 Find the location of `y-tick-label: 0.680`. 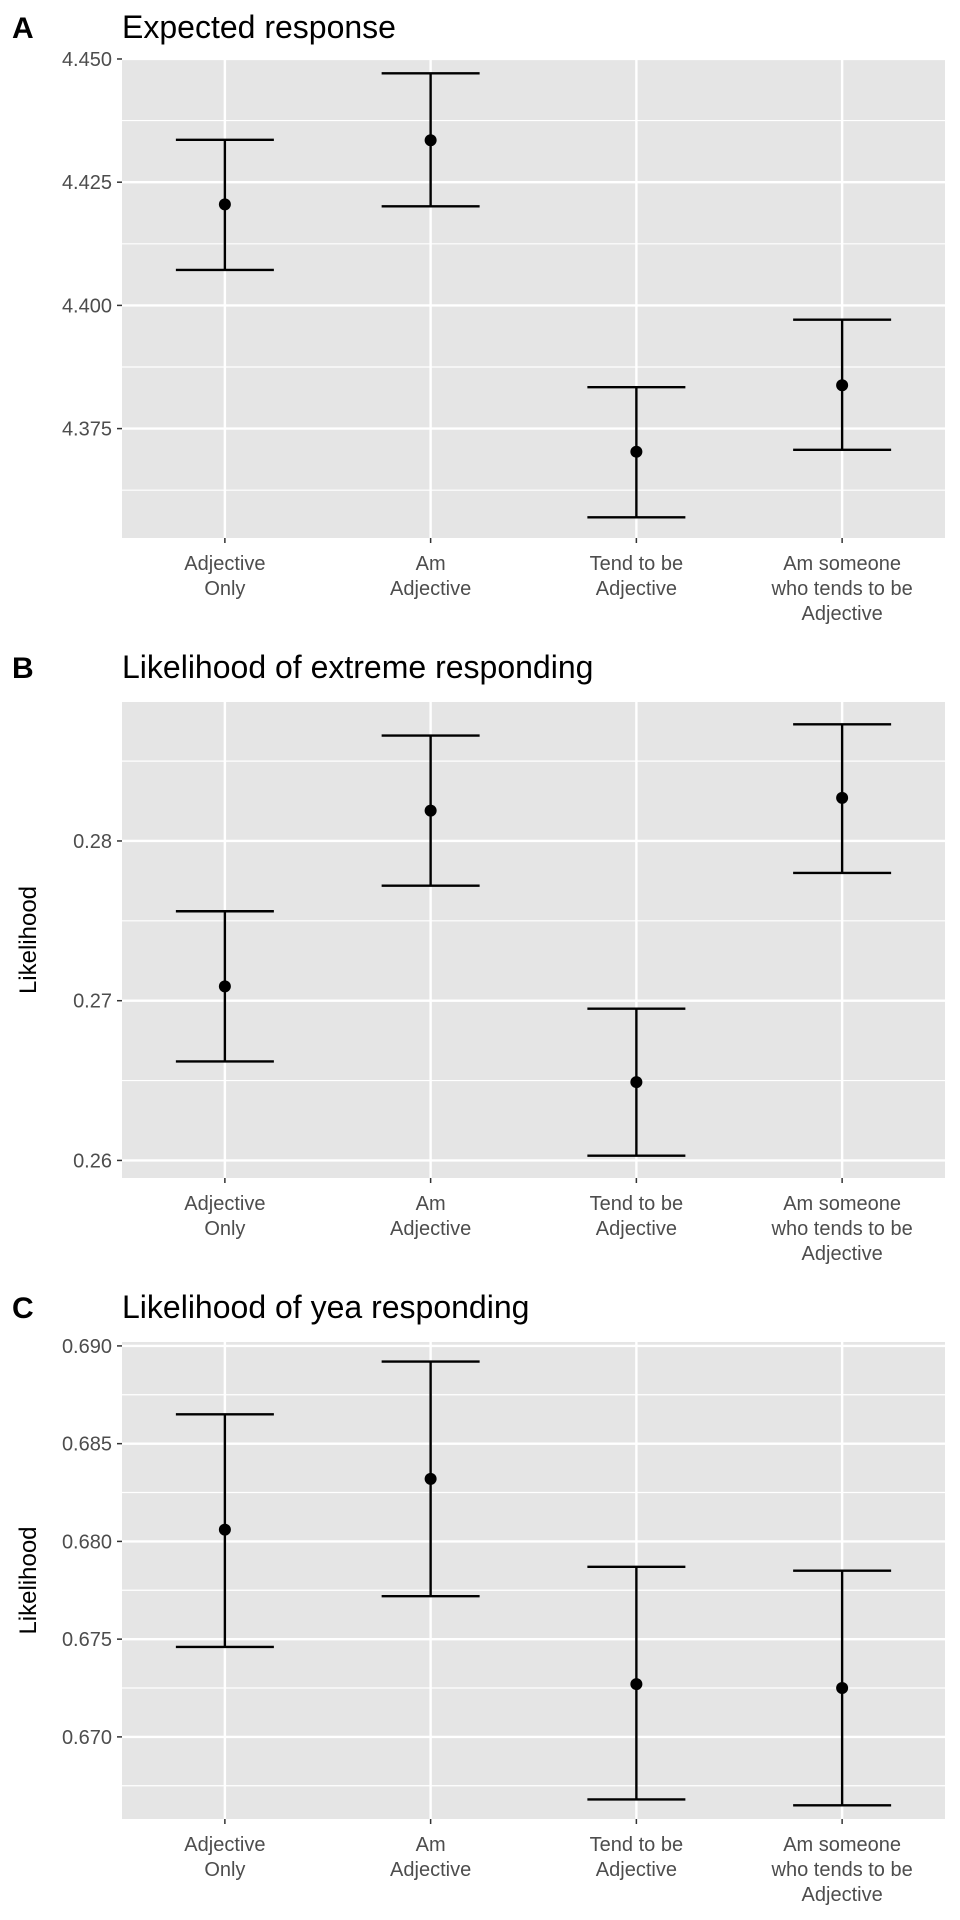

y-tick-label: 0.680 is located at coordinates (87, 1542).